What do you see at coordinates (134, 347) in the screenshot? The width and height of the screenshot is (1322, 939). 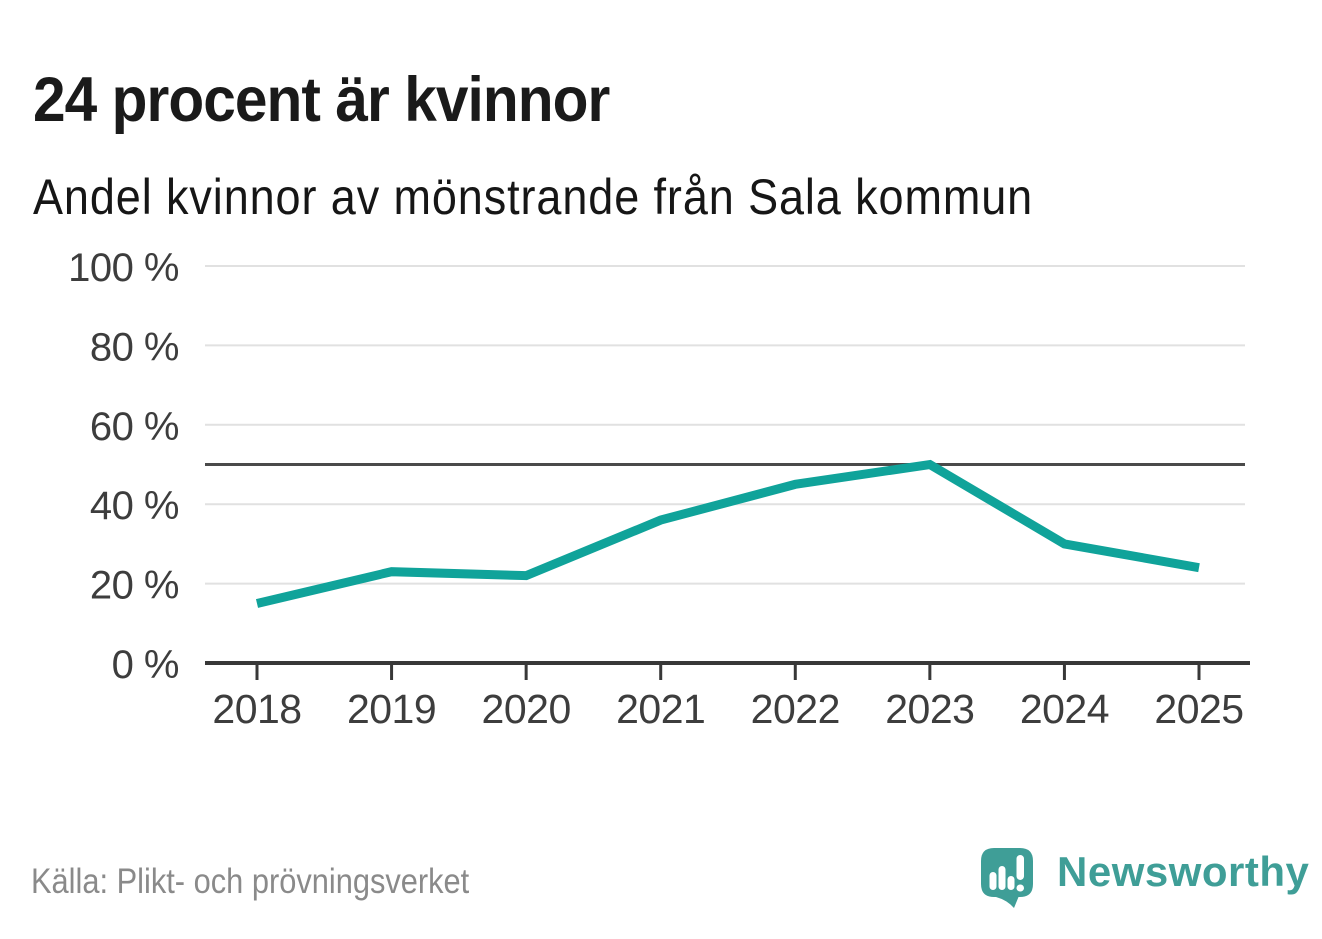 I see `y-tick-label: 80 %` at bounding box center [134, 347].